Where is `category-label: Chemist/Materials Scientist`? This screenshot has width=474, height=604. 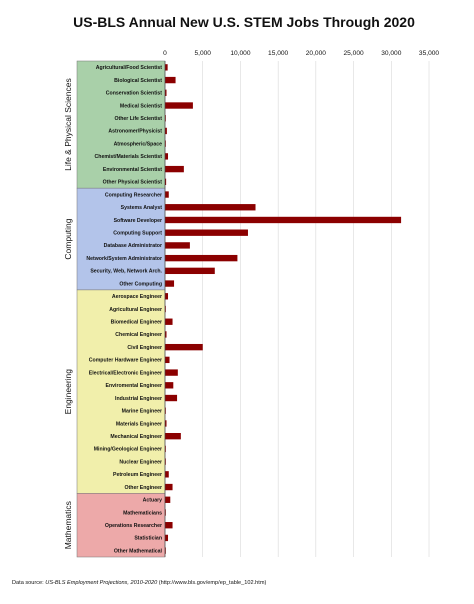
category-label: Chemist/Materials Scientist is located at coordinates (129, 157).